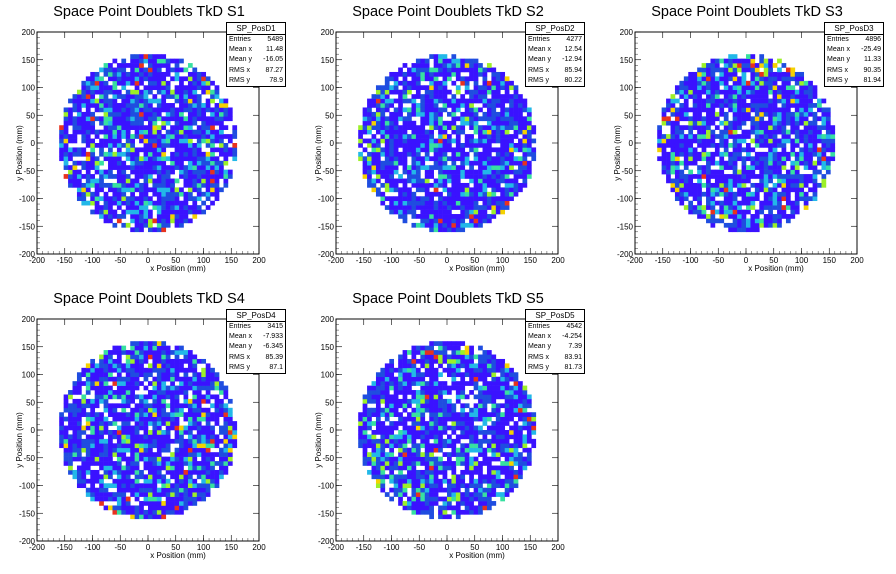  What do you see at coordinates (802, 260) in the screenshot?
I see `x-tick-label: 100` at bounding box center [802, 260].